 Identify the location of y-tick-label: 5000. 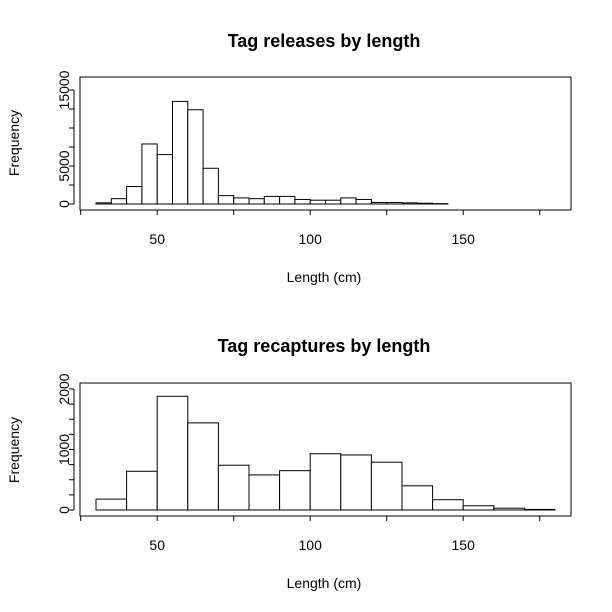
(64, 165).